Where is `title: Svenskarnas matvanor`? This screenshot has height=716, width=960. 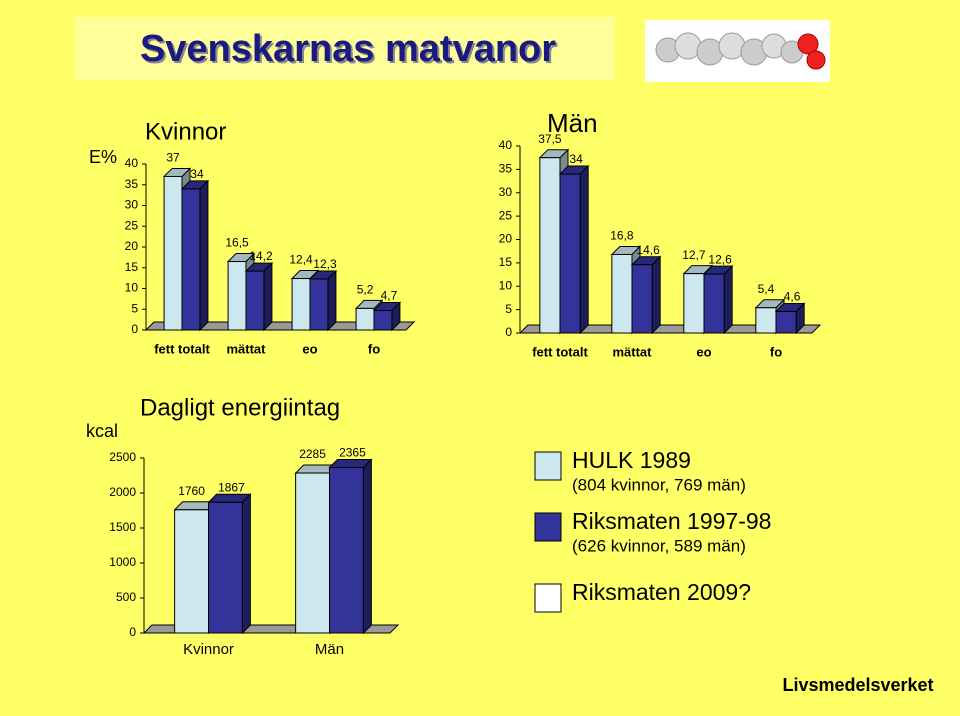 title: Svenskarnas matvanor is located at coordinates (348, 49).